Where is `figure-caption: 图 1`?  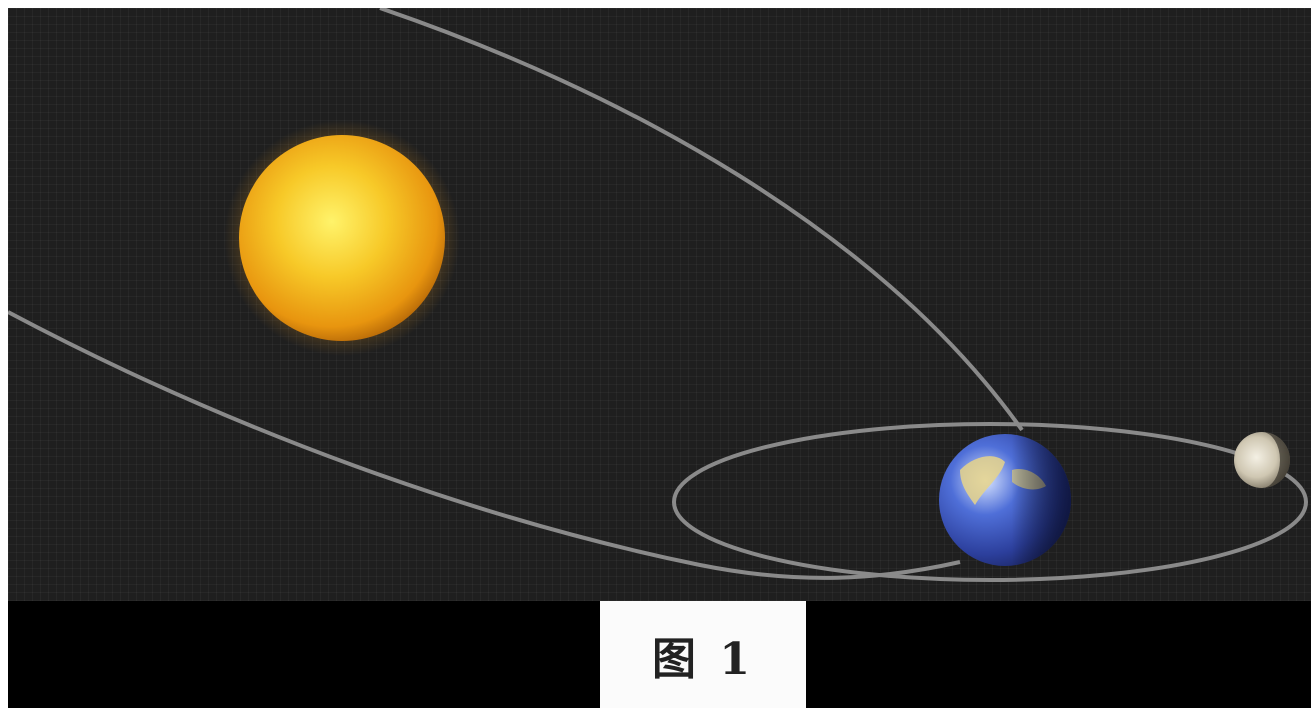
figure-caption: 图 1 is located at coordinates (703, 659).